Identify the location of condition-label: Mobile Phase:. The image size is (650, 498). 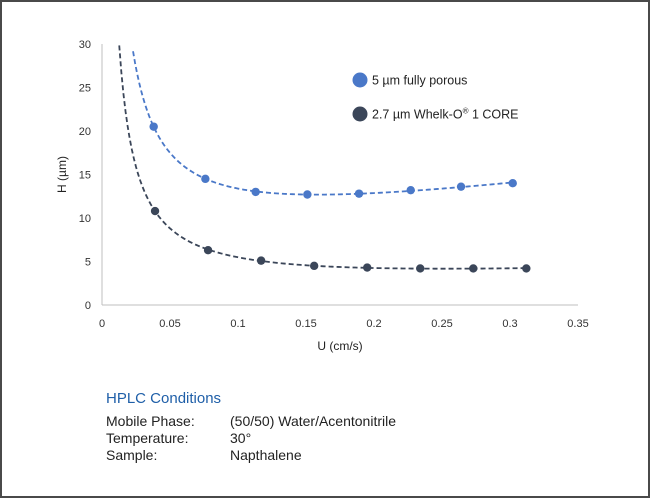
(150, 421).